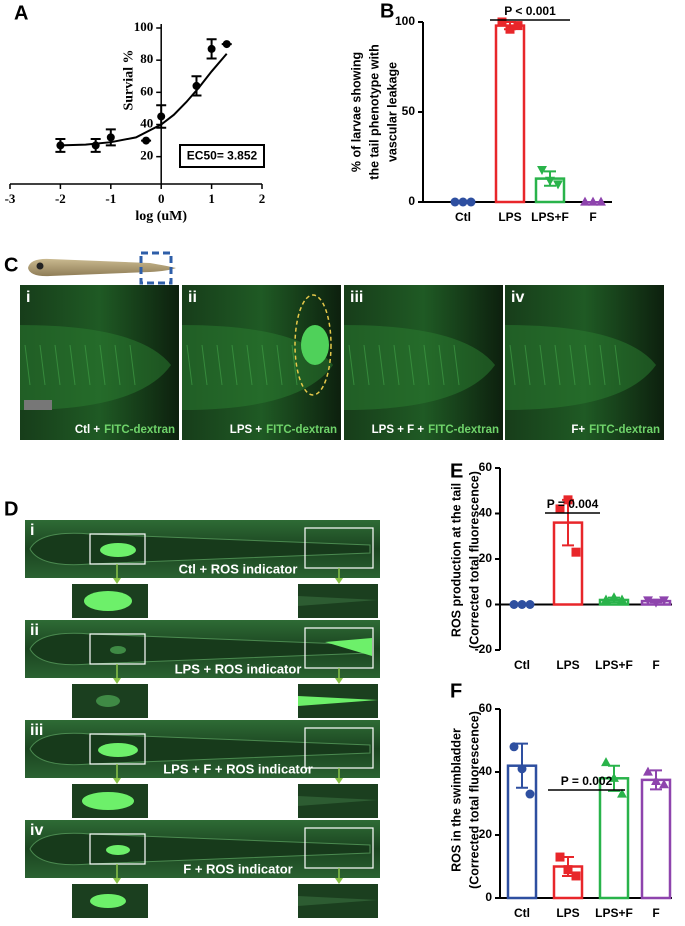 The image size is (685, 926). What do you see at coordinates (34, 630) in the screenshot?
I see `frame-numeral: ii` at bounding box center [34, 630].